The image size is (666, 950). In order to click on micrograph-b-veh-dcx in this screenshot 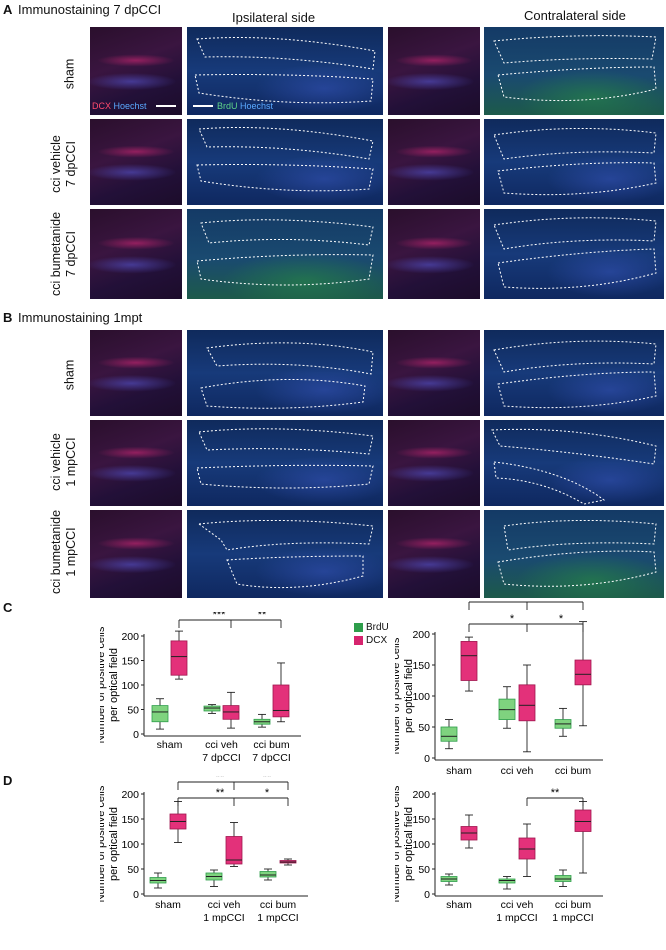, I will do `click(136, 463)`.